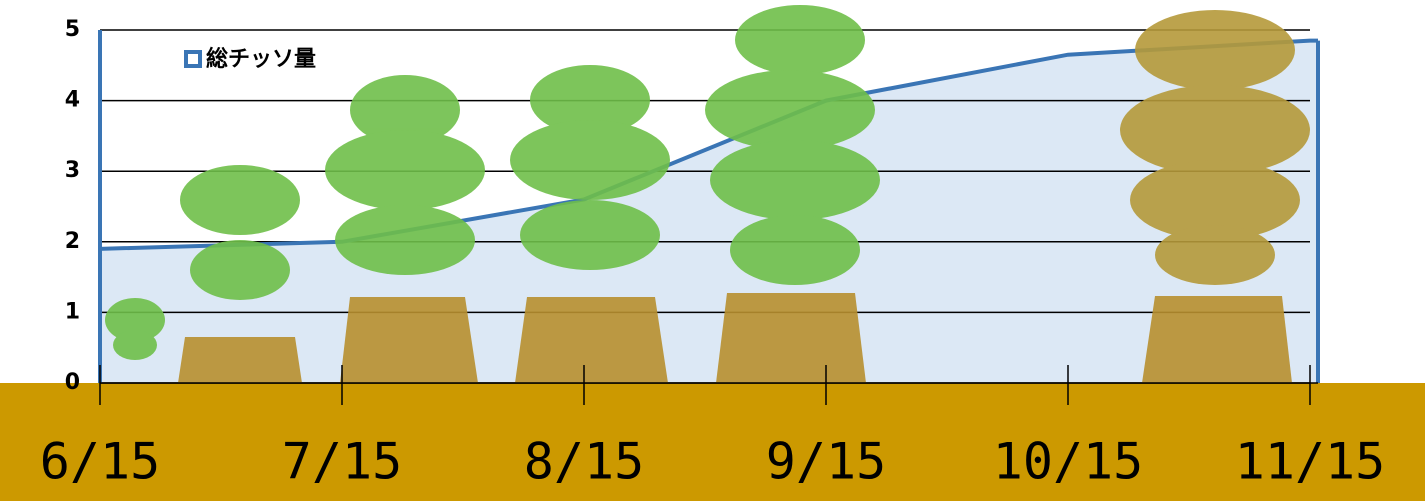 The width and height of the screenshot is (1425, 501). I want to click on y-tick-label: 3, so click(72, 170).